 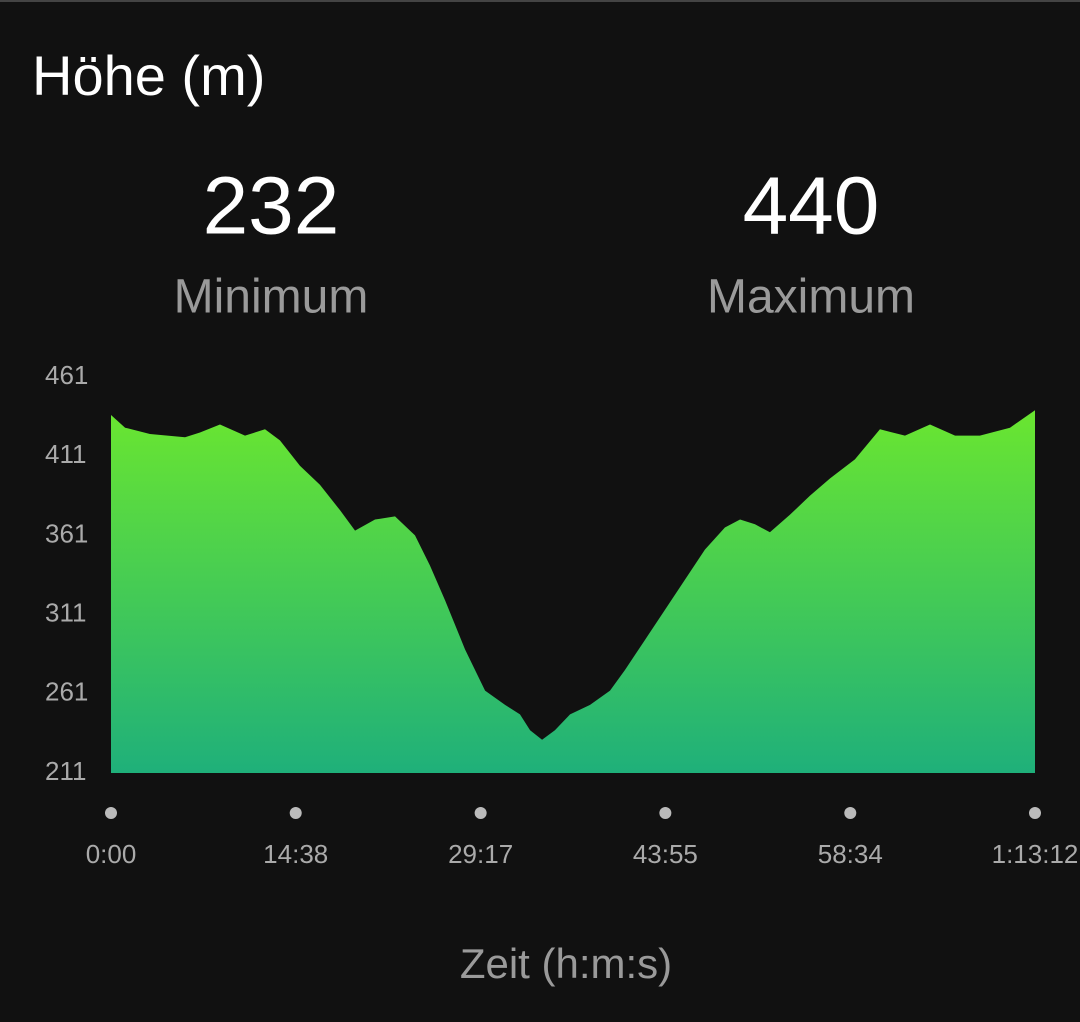 What do you see at coordinates (148, 75) in the screenshot?
I see `chart-title: Höhe (m)` at bounding box center [148, 75].